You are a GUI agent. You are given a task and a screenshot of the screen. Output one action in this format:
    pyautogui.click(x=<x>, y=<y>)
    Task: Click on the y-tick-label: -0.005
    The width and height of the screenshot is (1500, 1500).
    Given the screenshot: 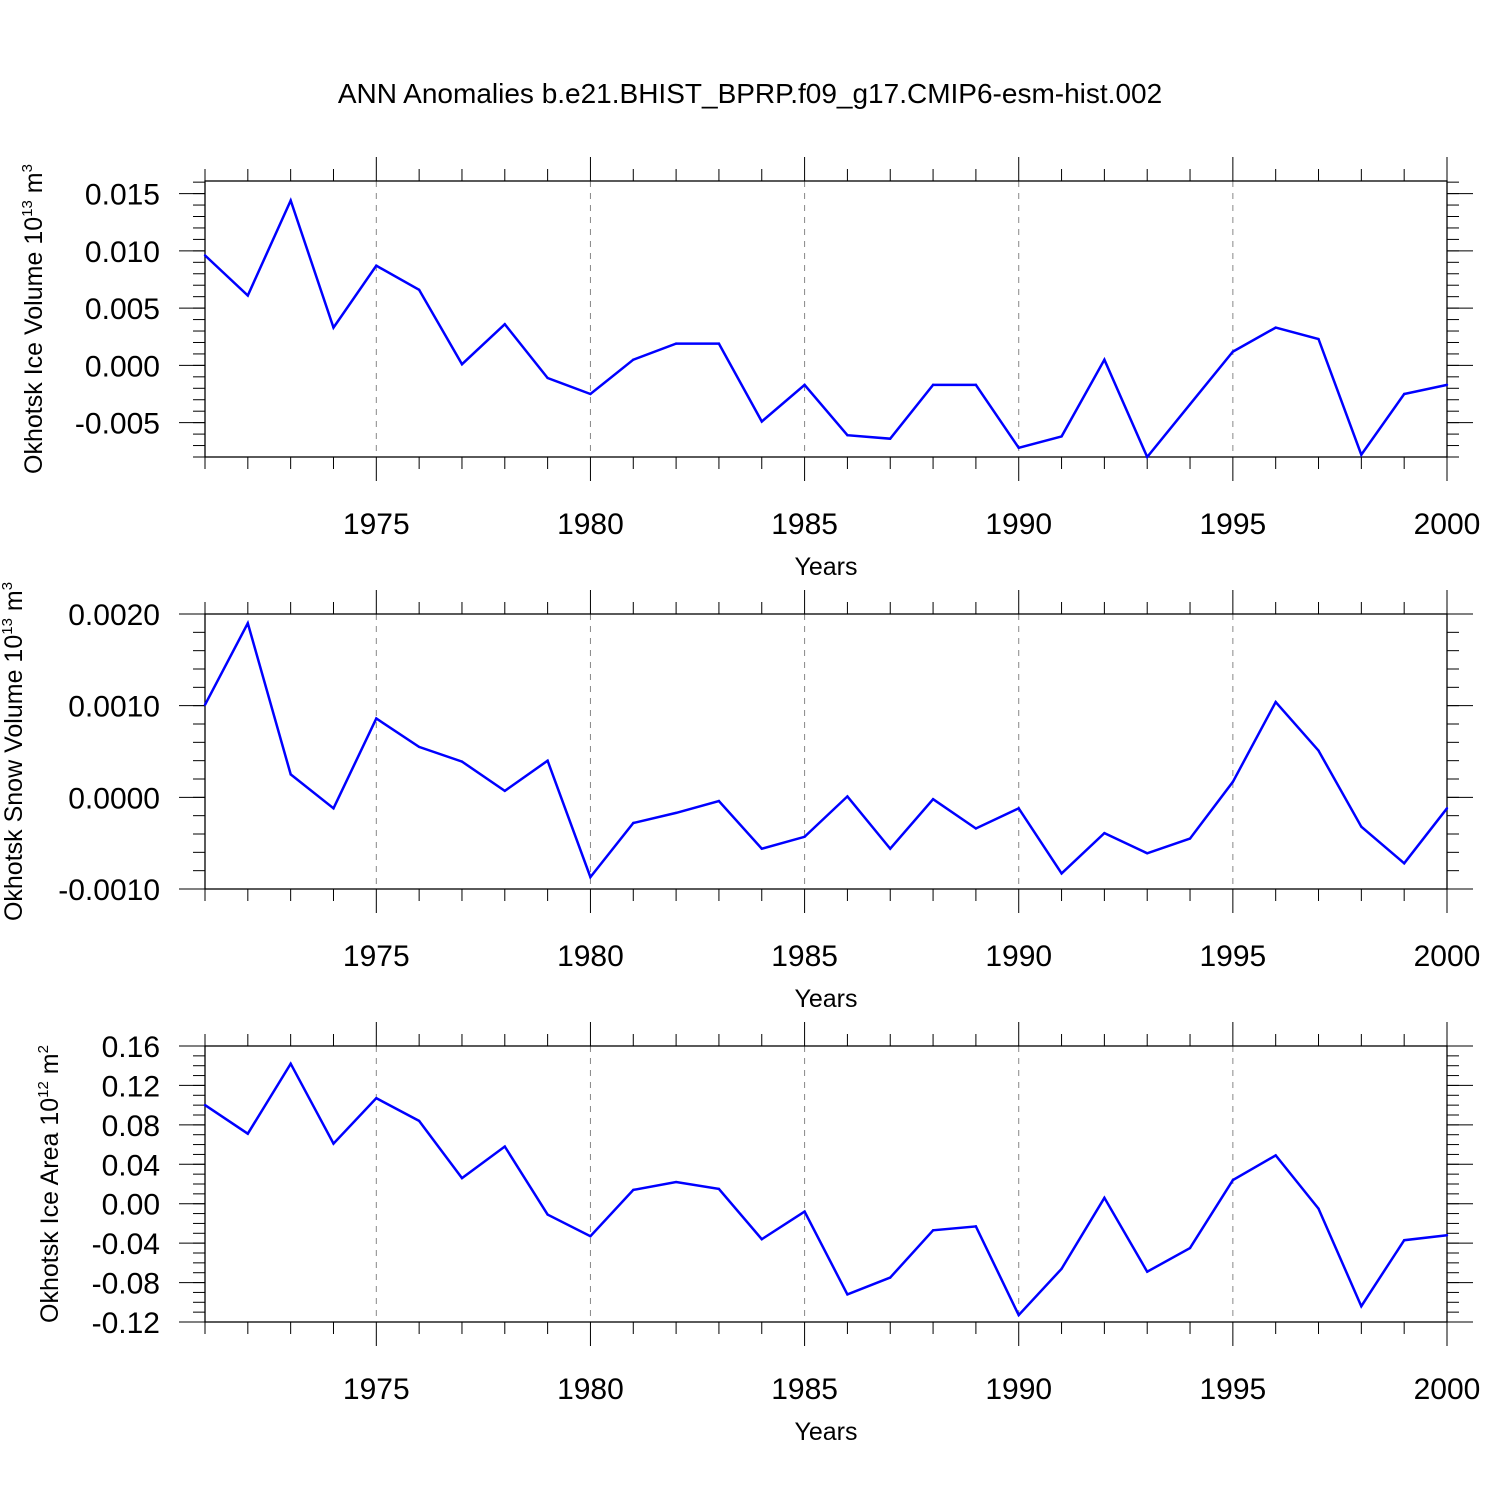 What is the action you would take?
    pyautogui.click(x=117, y=424)
    